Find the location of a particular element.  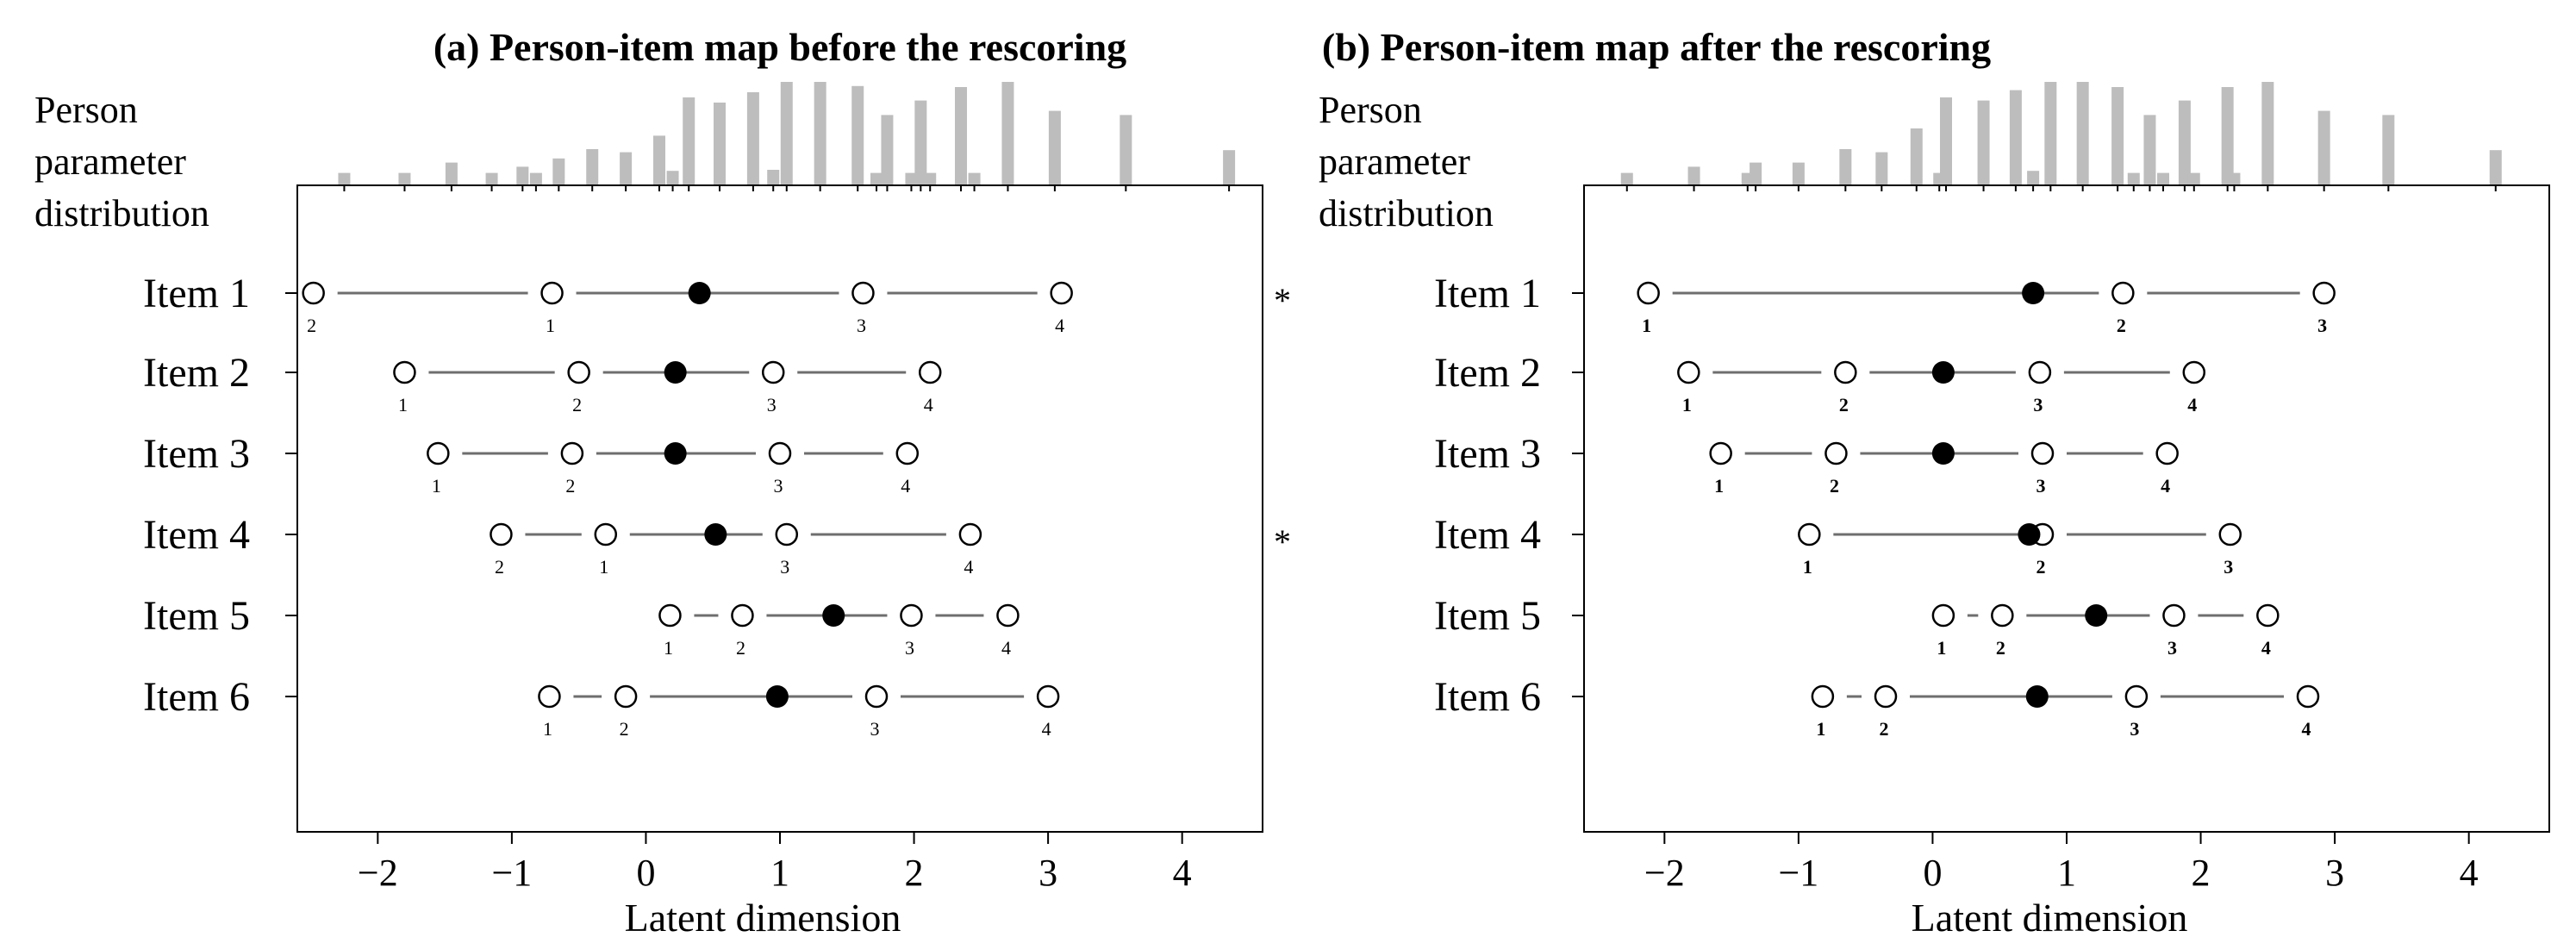

item-label: Item 2 is located at coordinates (1487, 373).